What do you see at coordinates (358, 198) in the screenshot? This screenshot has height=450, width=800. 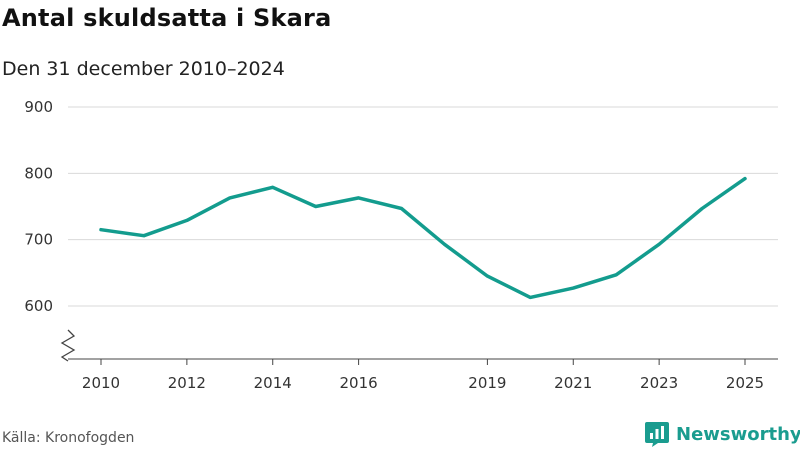 I see `data-point-2016` at bounding box center [358, 198].